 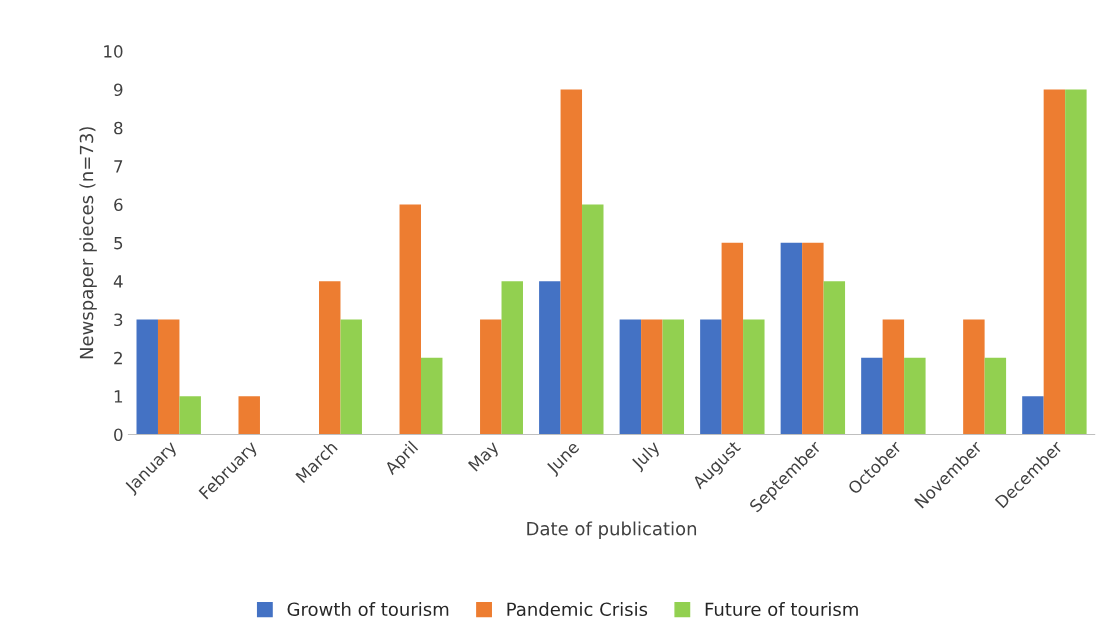 I want to click on x-axis-title: Date of publication, so click(x=612, y=530).